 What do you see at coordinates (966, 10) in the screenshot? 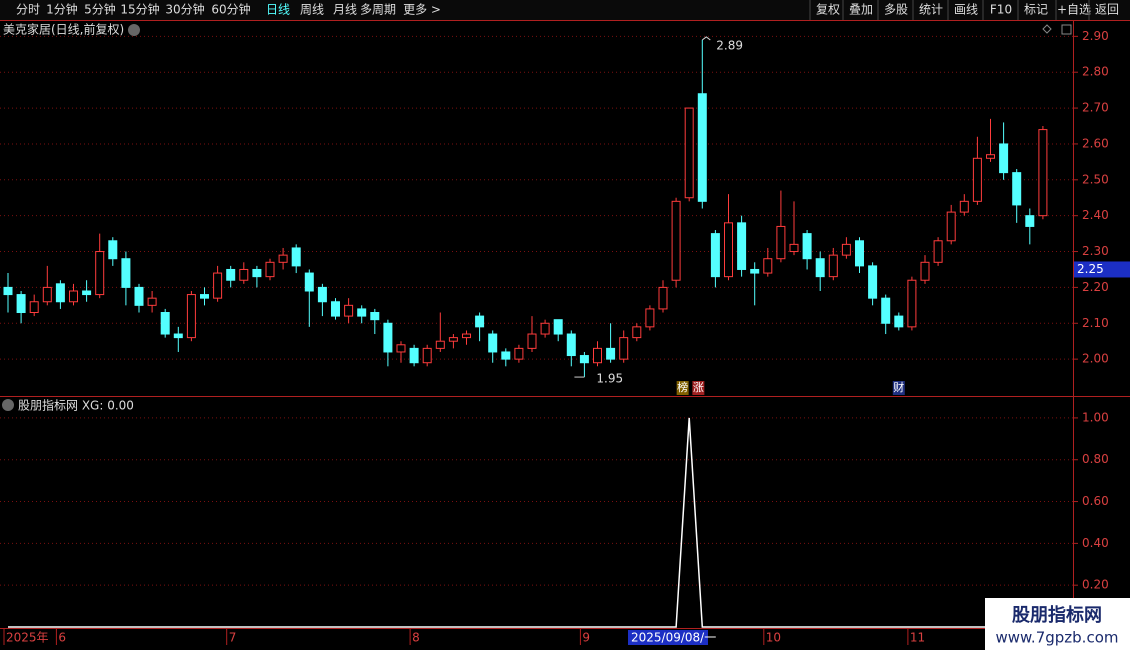
I see `toolbar-item: 画线` at bounding box center [966, 10].